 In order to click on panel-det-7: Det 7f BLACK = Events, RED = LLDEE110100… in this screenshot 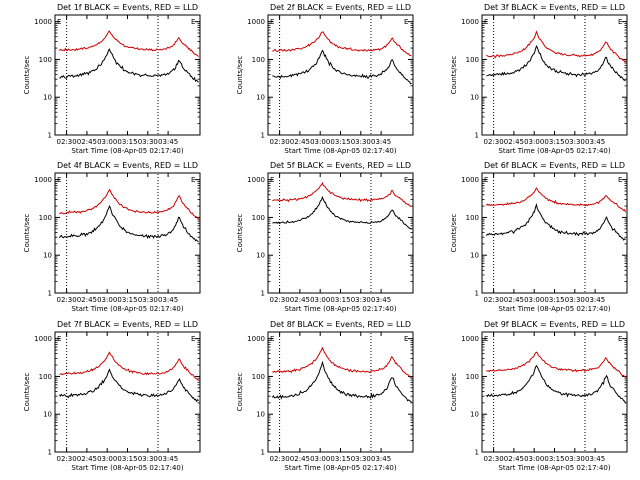, I will do `click(112, 396)`.